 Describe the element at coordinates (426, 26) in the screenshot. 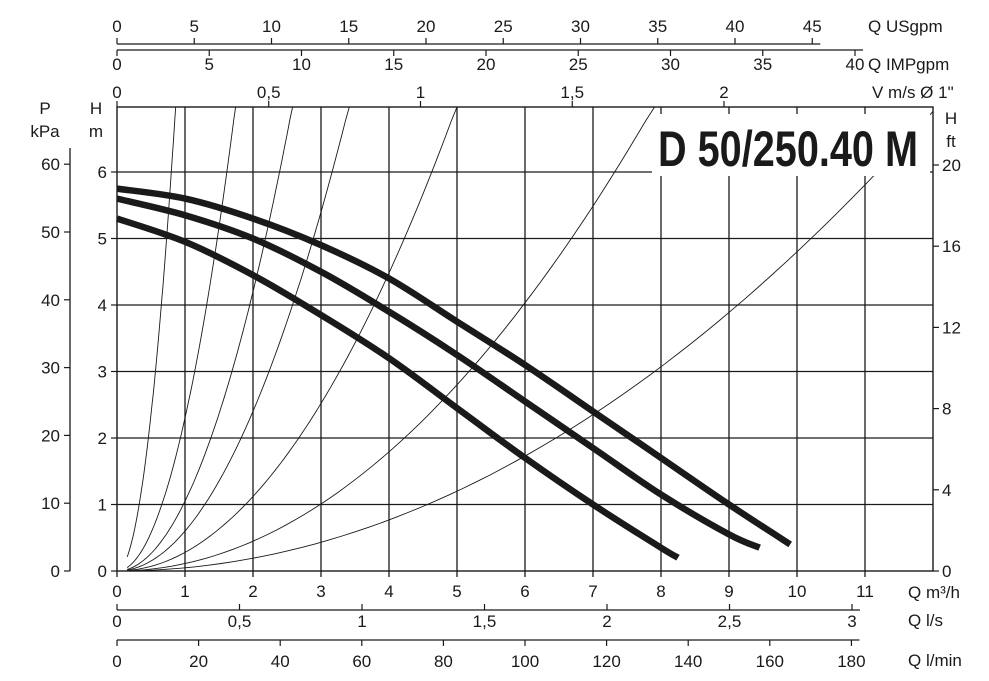

I see `usgpm-axis-tick-label: 20` at that location.